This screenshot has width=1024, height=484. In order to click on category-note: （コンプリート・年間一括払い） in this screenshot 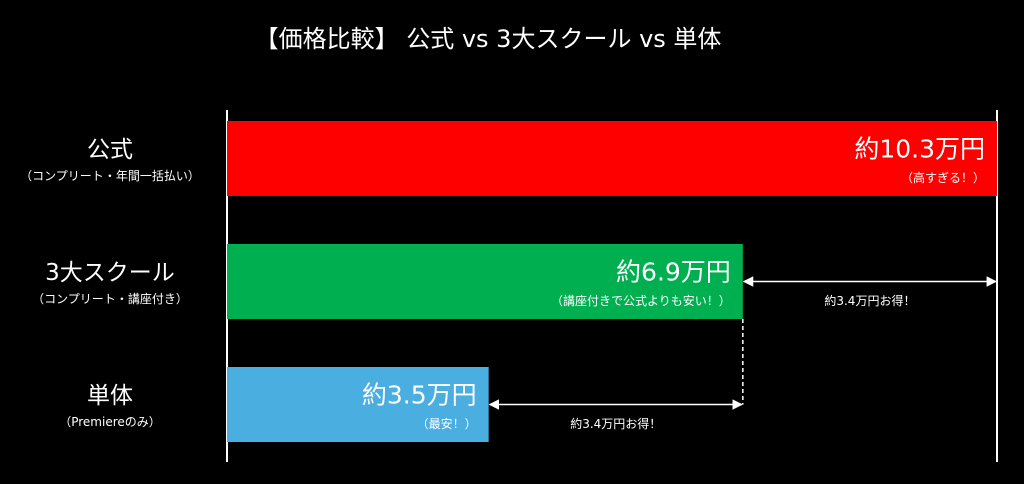, I will do `click(110, 175)`.